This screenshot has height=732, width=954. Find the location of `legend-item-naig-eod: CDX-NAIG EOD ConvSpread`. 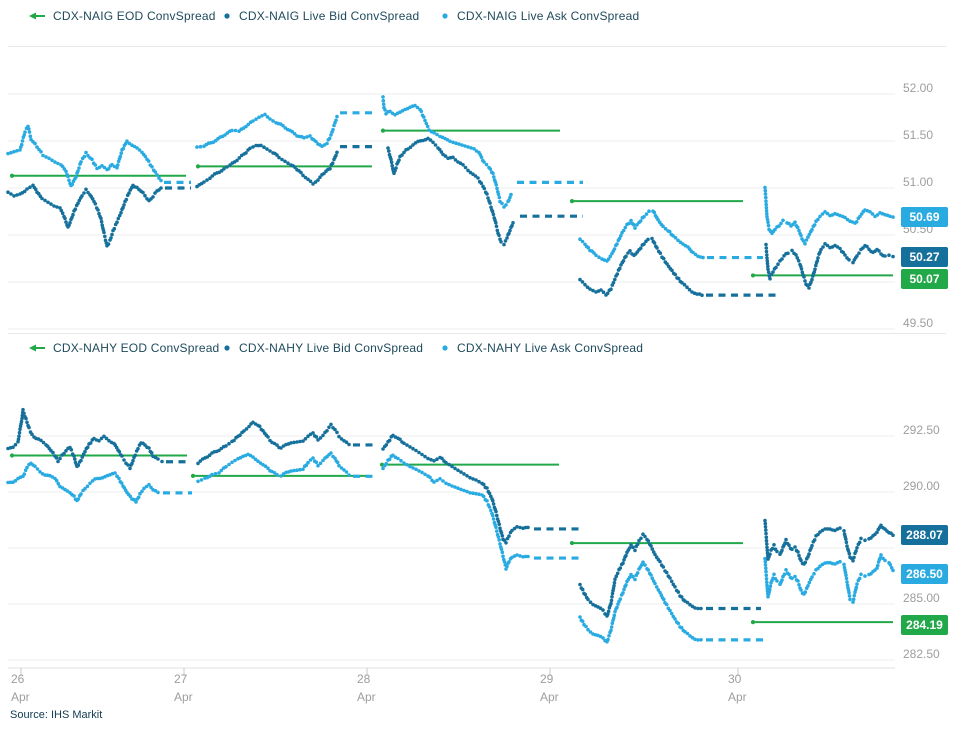

legend-item-naig-eod: CDX-NAIG EOD ConvSpread is located at coordinates (122, 16).